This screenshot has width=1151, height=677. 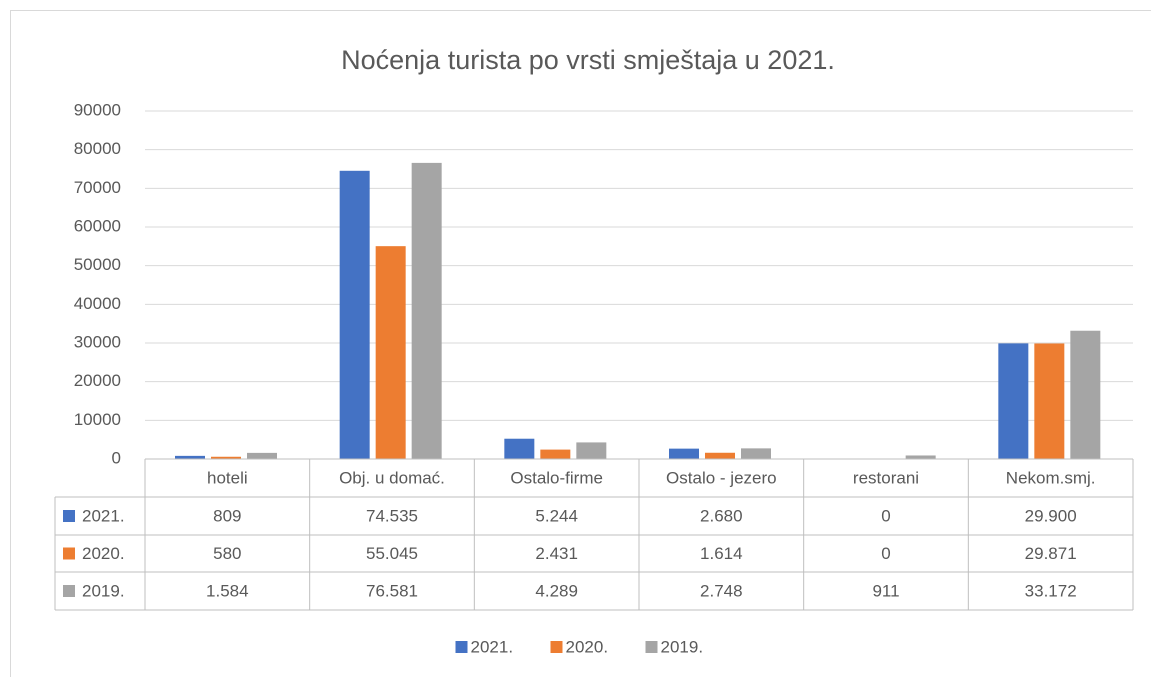 What do you see at coordinates (721, 477) in the screenshot?
I see `x-tick-label: Ostalo - jezero` at bounding box center [721, 477].